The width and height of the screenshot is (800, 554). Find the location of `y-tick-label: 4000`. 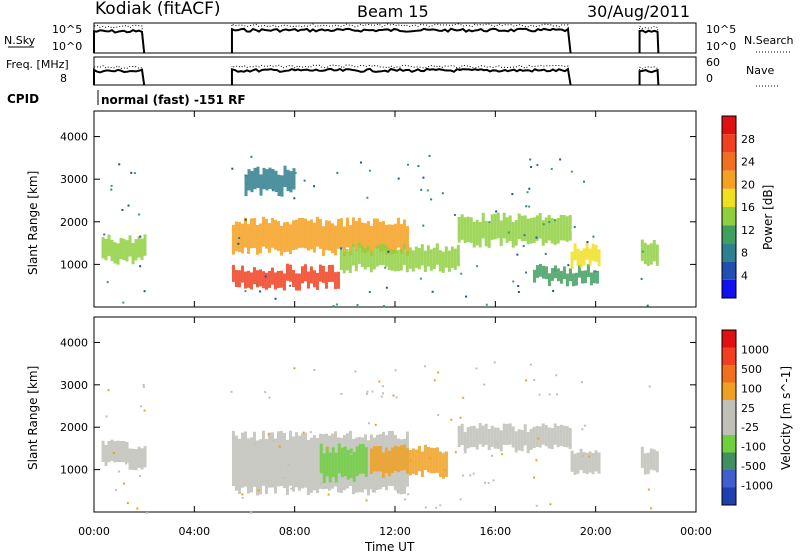

y-tick-label: 4000 is located at coordinates (74, 137).